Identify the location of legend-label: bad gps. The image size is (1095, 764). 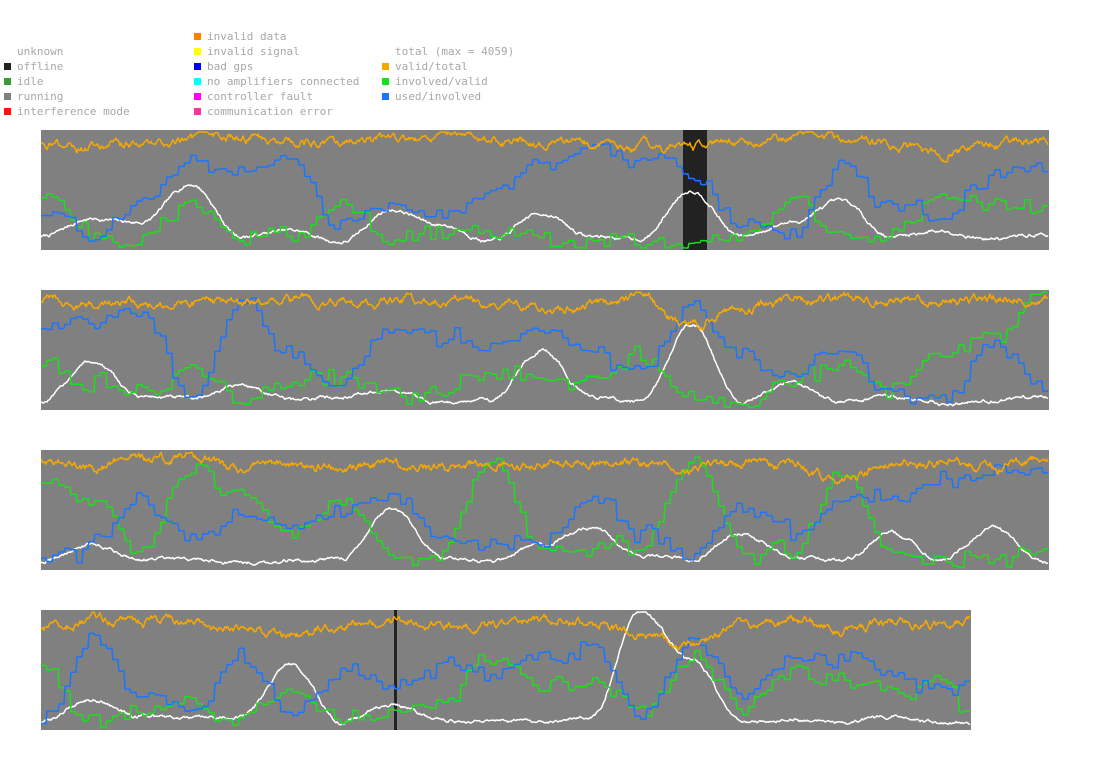
(230, 66).